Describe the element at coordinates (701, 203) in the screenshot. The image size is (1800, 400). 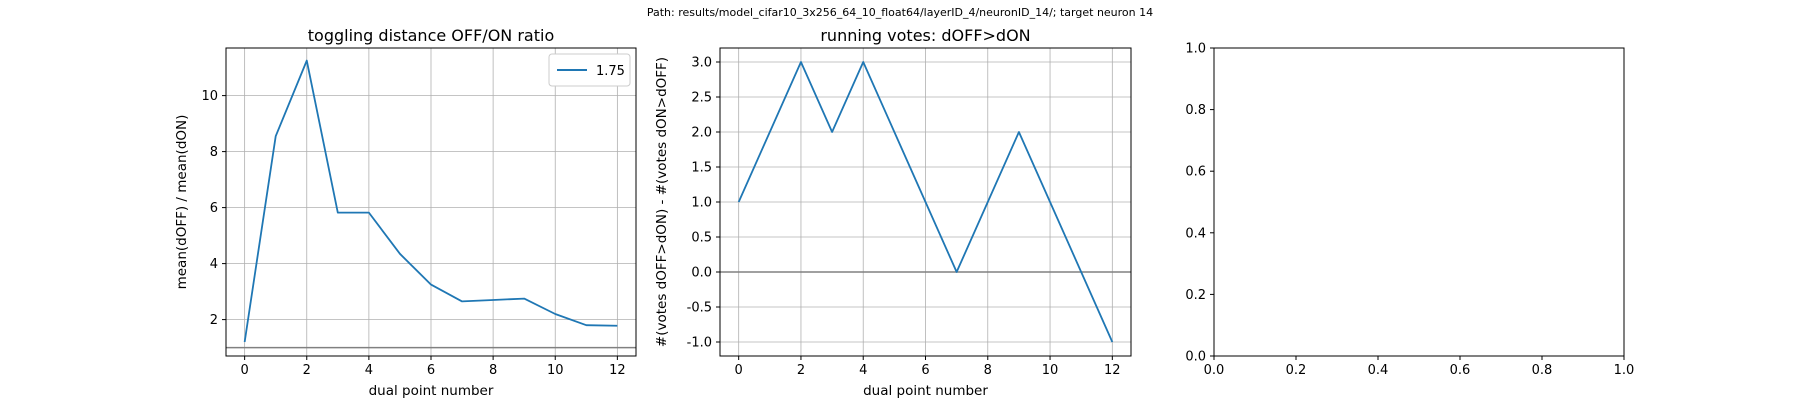
I see `chart2-y-tick-label: 1.0` at that location.